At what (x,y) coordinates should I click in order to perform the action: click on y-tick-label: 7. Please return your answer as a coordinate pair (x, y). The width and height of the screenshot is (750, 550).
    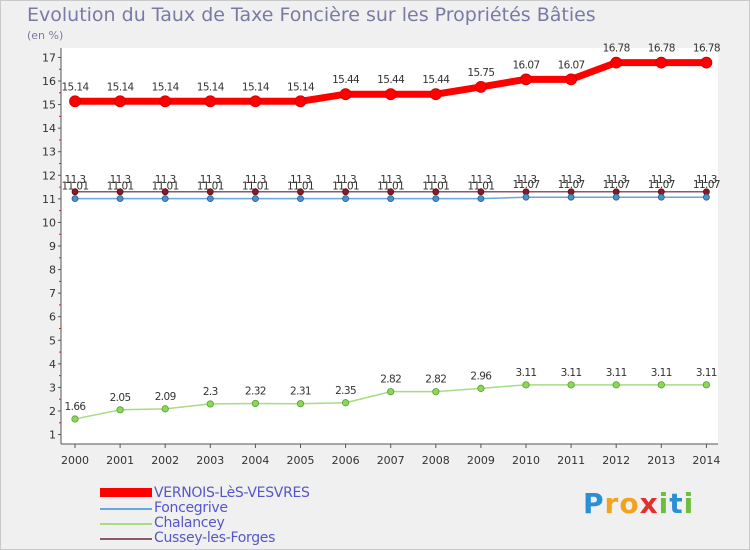
    Looking at the image, I should click on (52, 293).